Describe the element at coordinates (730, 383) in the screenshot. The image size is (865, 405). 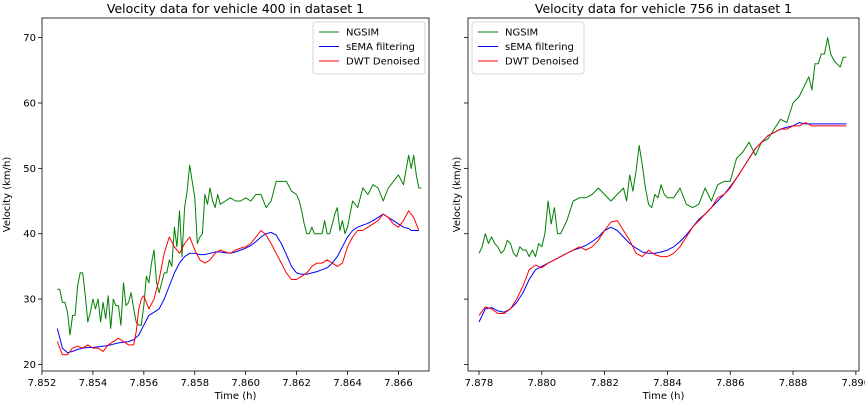
I see `x-tick-label: 7.886` at that location.